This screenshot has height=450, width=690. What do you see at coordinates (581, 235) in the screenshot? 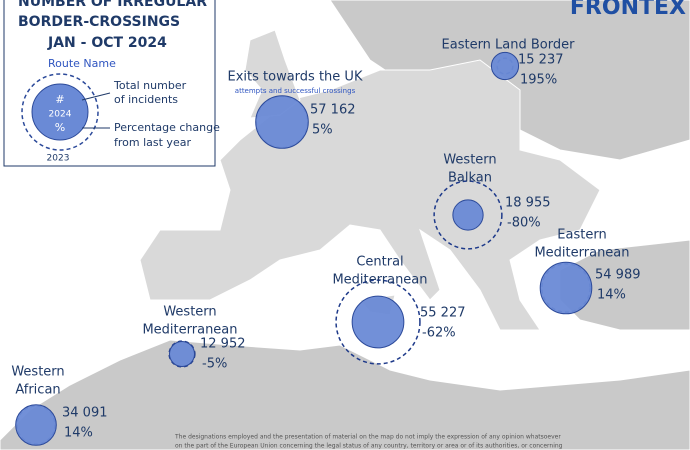
I see `route-name: Eastern` at bounding box center [581, 235].